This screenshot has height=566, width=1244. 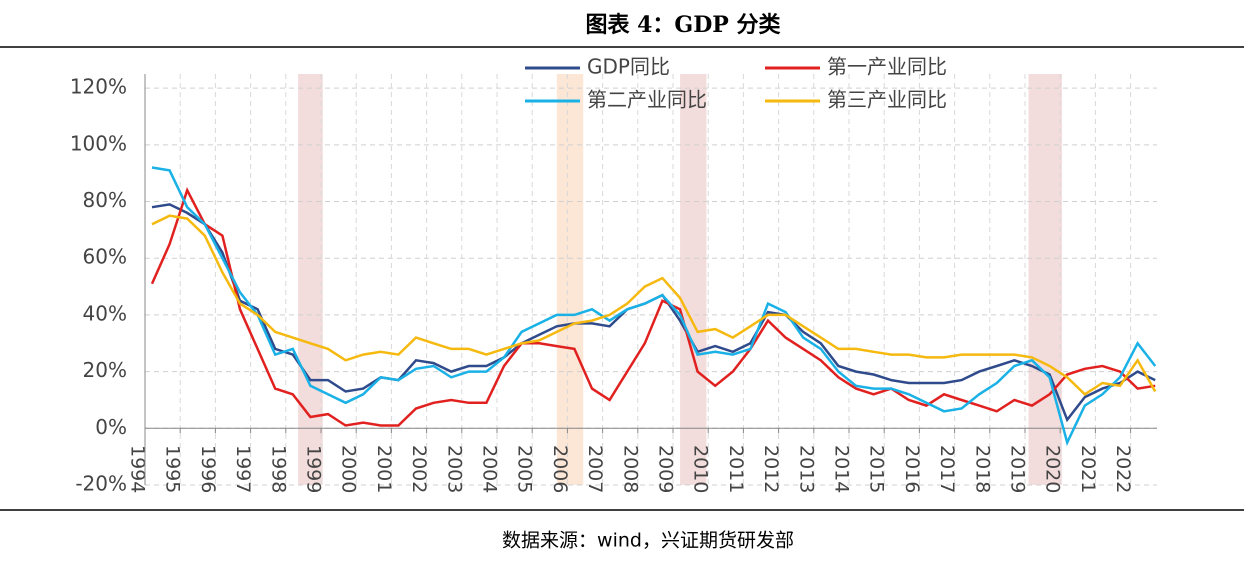 What do you see at coordinates (982, 469) in the screenshot?
I see `x-tick-label: 2018` at bounding box center [982, 469].